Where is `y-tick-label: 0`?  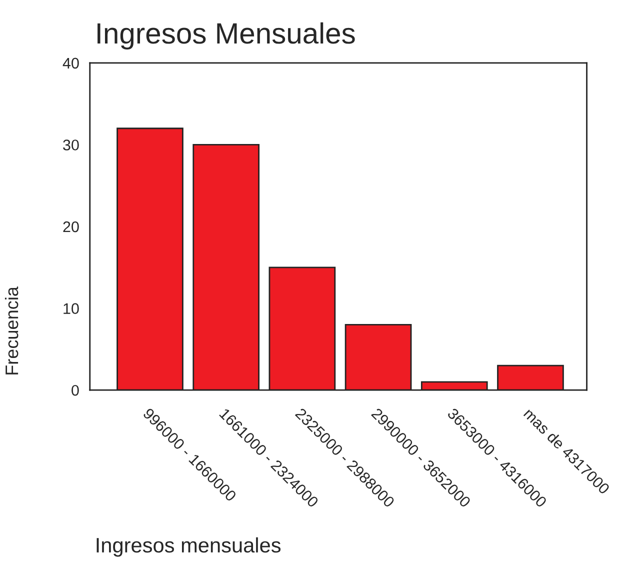
y-tick-label: 0 is located at coordinates (75, 390).